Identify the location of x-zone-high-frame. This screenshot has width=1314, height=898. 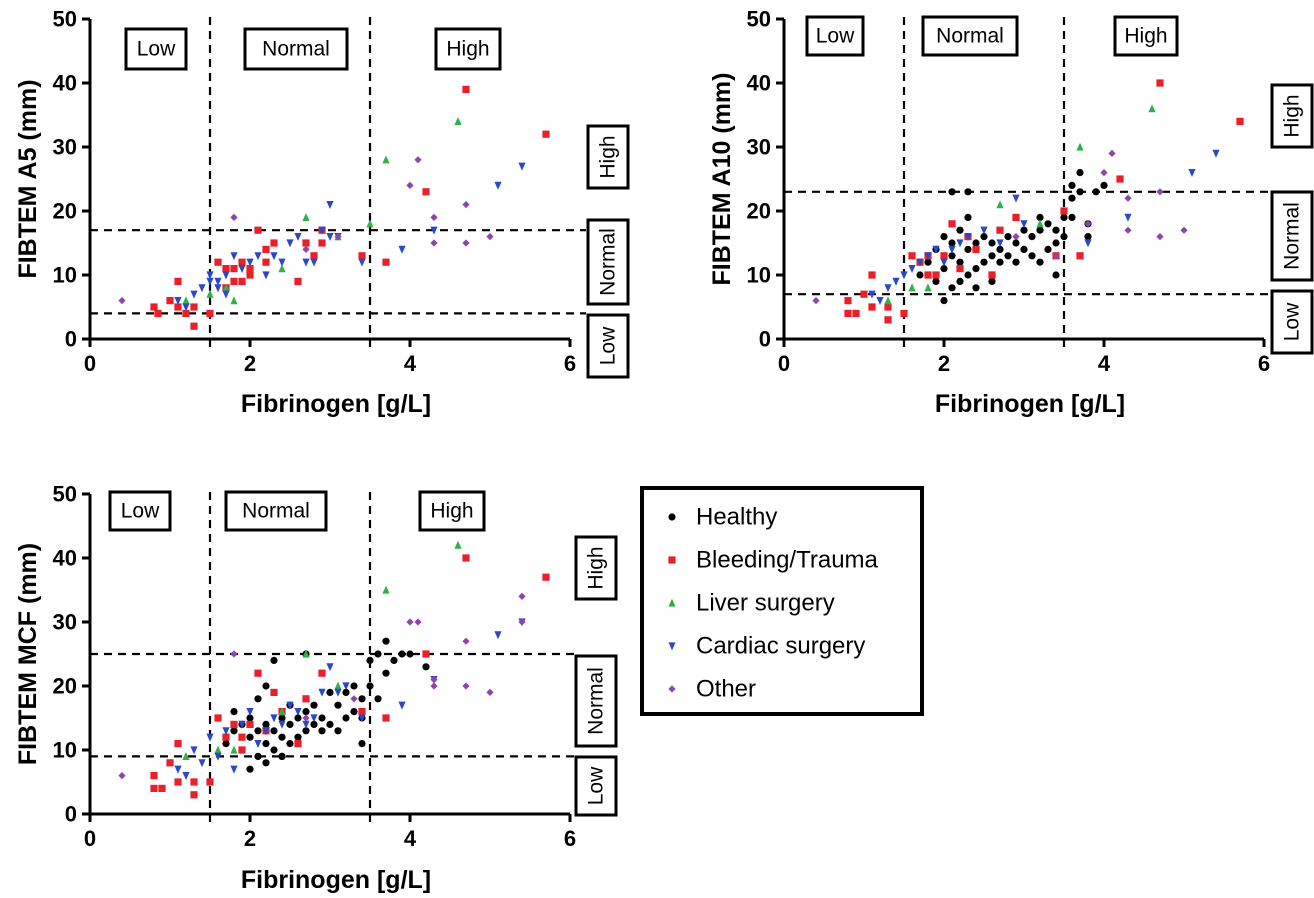
(468, 49).